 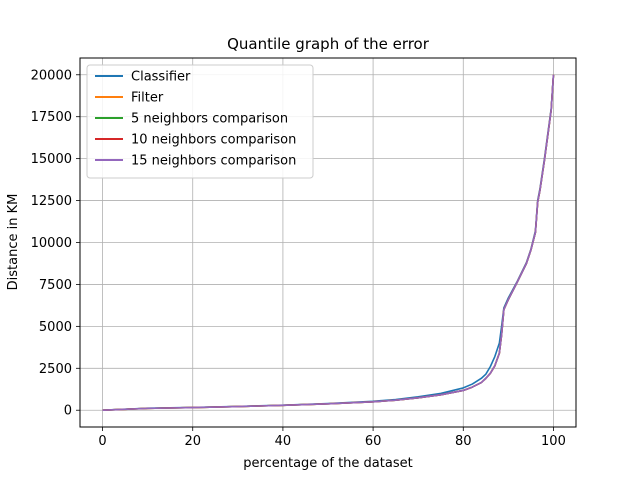 I want to click on y-tick-label: 12500, so click(x=51, y=201).